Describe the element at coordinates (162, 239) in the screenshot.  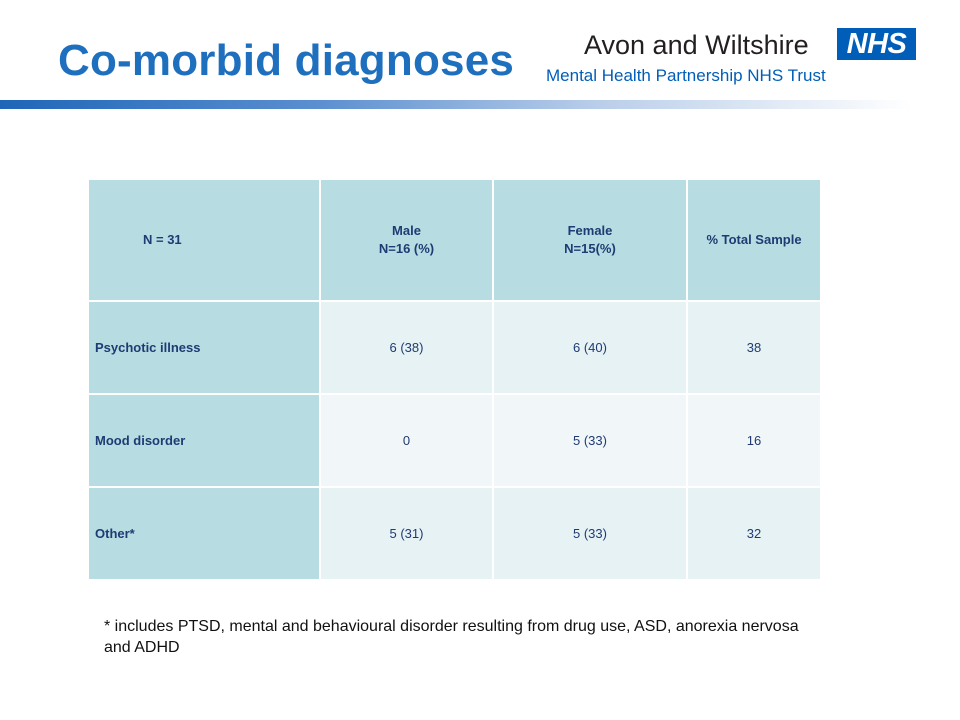
I see `sample-size-text: N = 31` at that location.